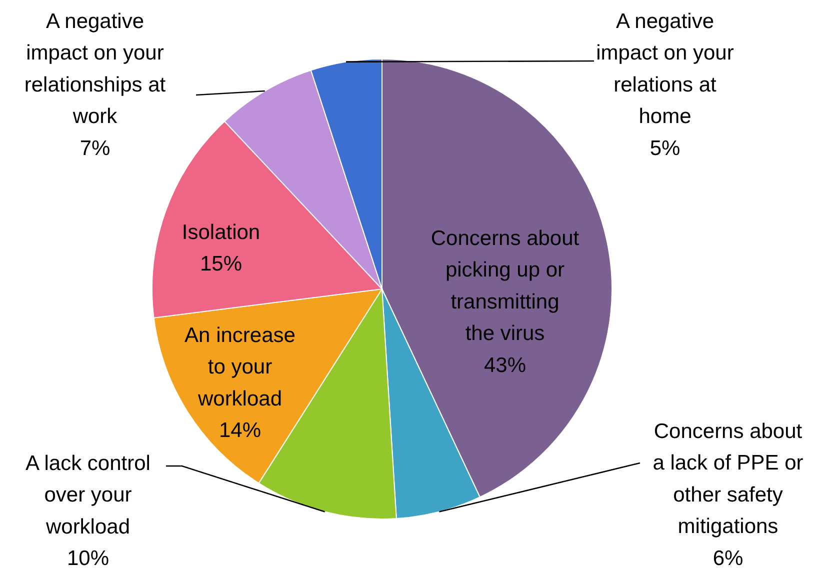 The height and width of the screenshot is (570, 816). What do you see at coordinates (221, 264) in the screenshot?
I see `data-label: 15%` at bounding box center [221, 264].